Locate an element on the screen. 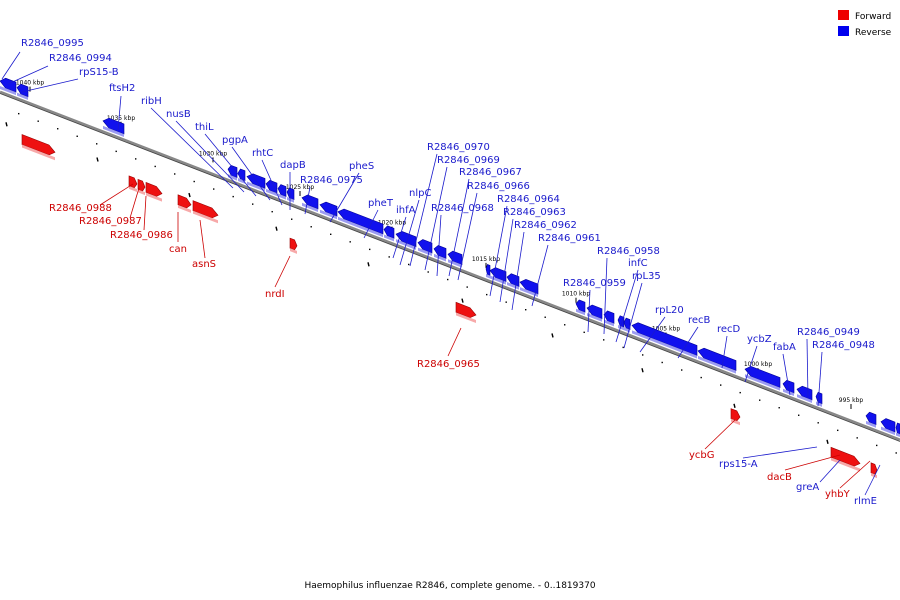 Image resolution: width=900 pixels, height=600 pixels. legend-reverse-label: Reverse is located at coordinates (873, 33).